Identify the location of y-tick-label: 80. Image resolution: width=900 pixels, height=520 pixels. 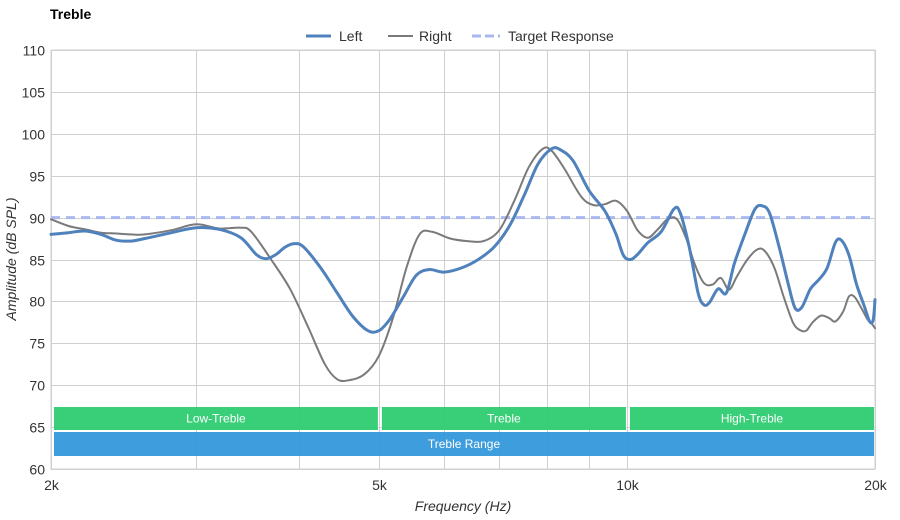
(37, 302).